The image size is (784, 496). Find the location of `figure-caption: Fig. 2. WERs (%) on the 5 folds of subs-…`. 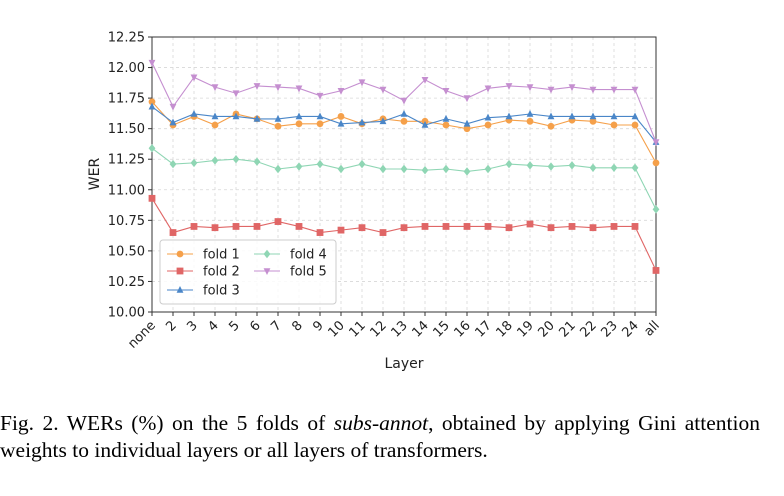

figure-caption: Fig. 2. WERs (%) on the 5 folds of subs-… is located at coordinates (380, 437).